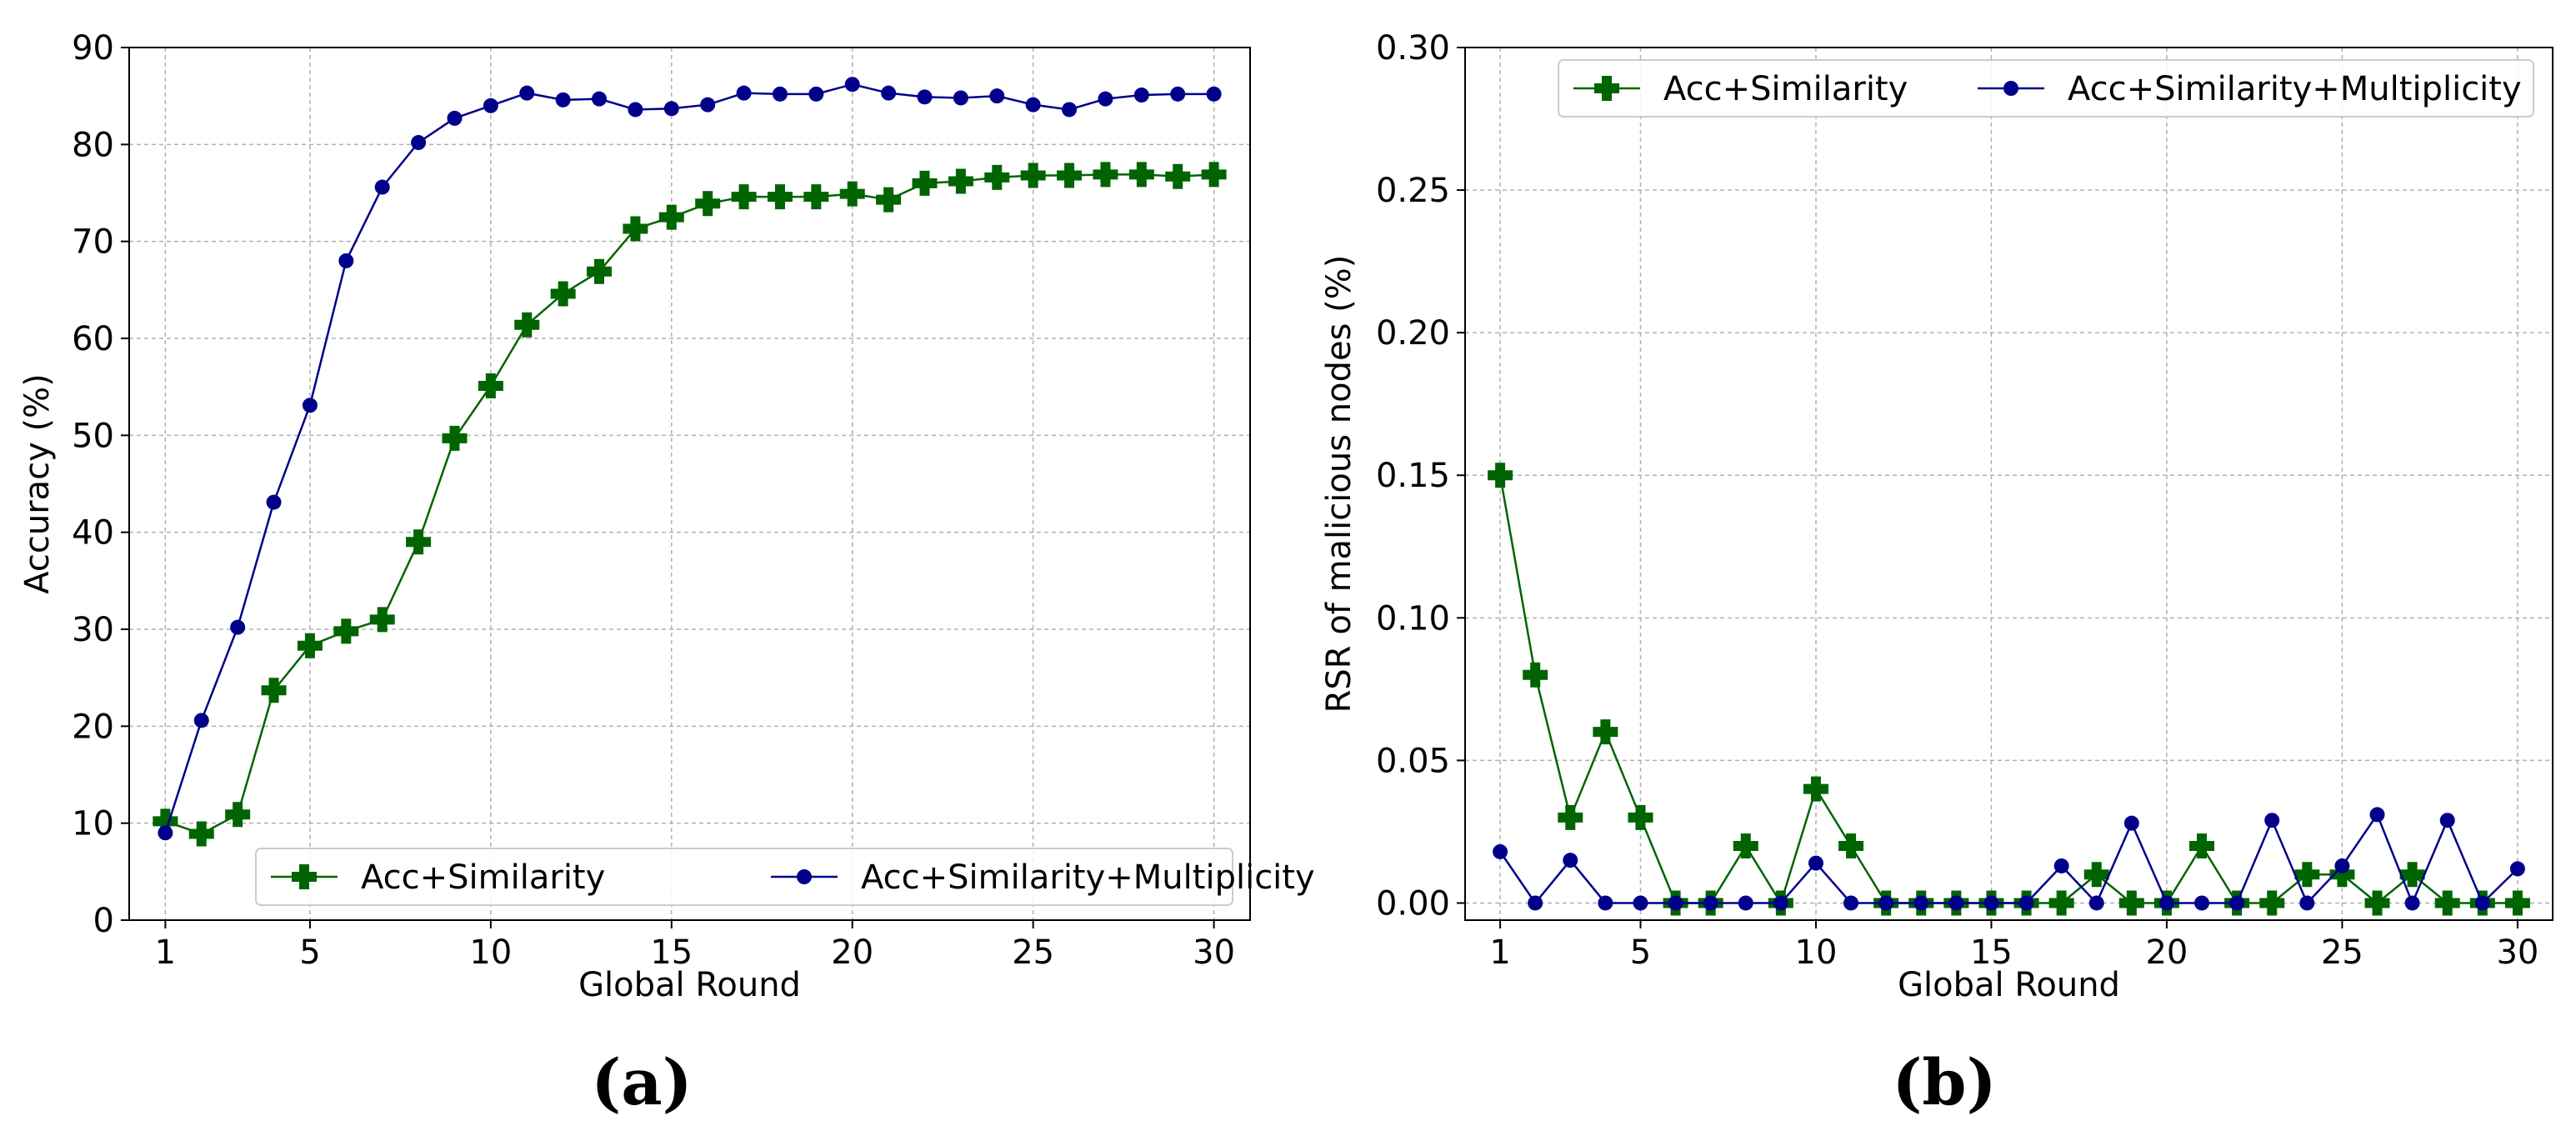  What do you see at coordinates (2342, 953) in the screenshot?
I see `x-tick-label: 25` at bounding box center [2342, 953].